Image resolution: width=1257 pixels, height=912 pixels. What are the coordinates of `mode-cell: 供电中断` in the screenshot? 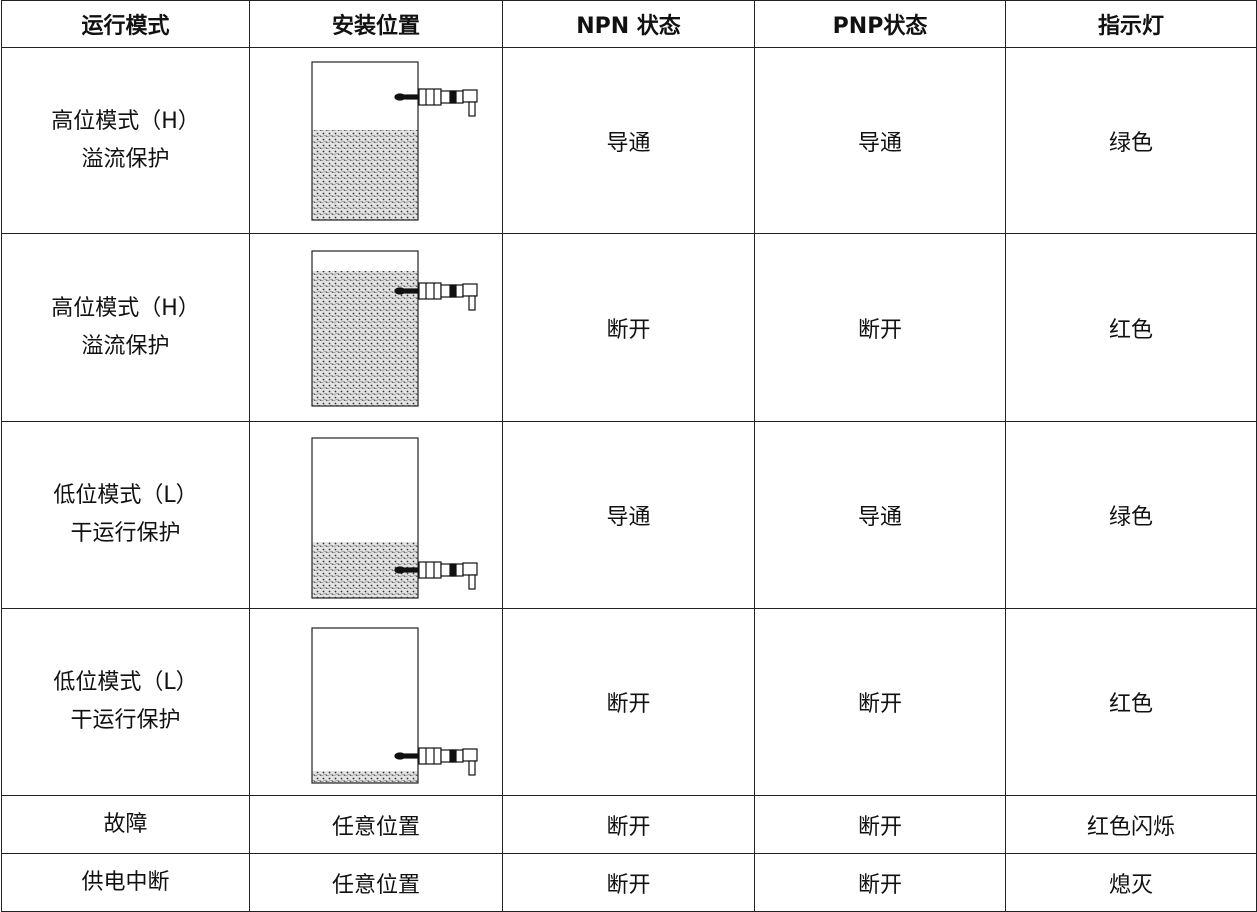 It's located at (125, 882).